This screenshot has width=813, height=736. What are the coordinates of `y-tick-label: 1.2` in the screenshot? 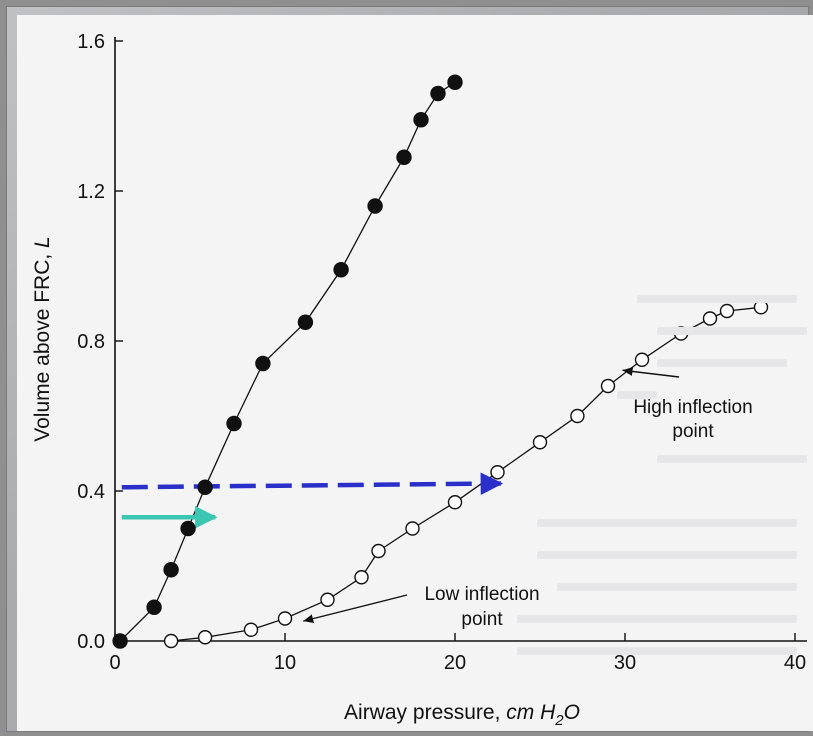 It's located at (91, 192).